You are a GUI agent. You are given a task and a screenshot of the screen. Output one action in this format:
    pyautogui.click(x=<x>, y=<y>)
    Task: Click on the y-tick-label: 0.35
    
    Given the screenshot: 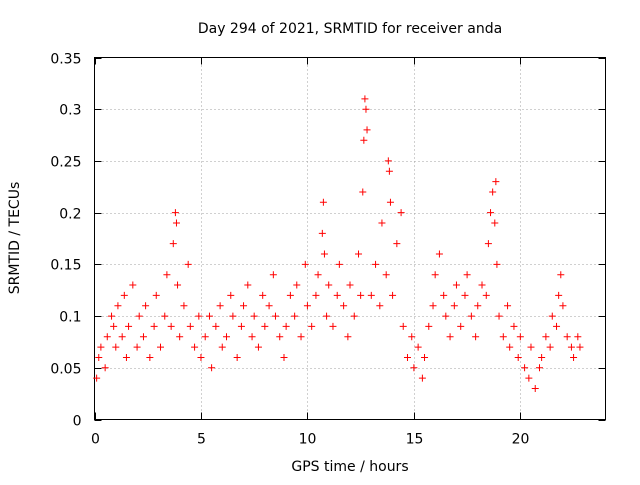 What is the action you would take?
    pyautogui.click(x=65, y=60)
    